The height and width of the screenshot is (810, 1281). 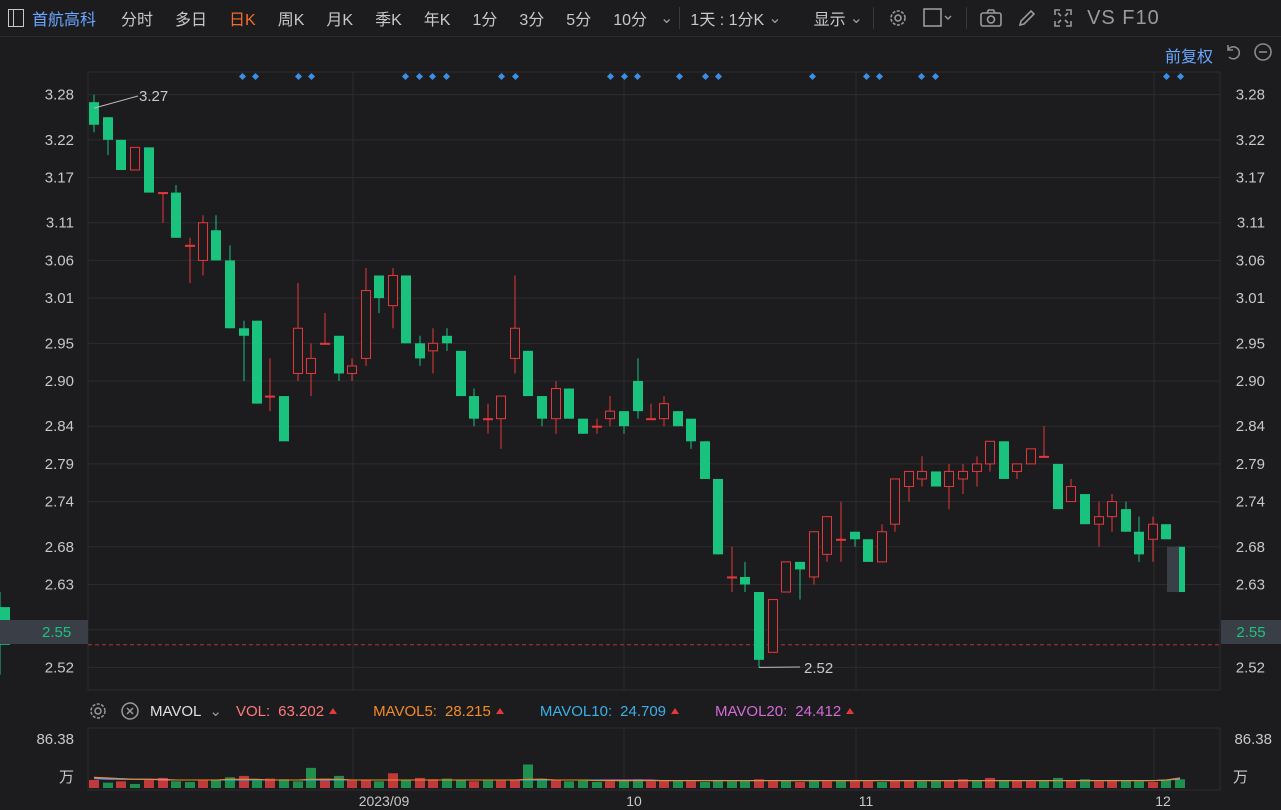 I want to click on low-annotation-label: 2.52, so click(x=818, y=668).